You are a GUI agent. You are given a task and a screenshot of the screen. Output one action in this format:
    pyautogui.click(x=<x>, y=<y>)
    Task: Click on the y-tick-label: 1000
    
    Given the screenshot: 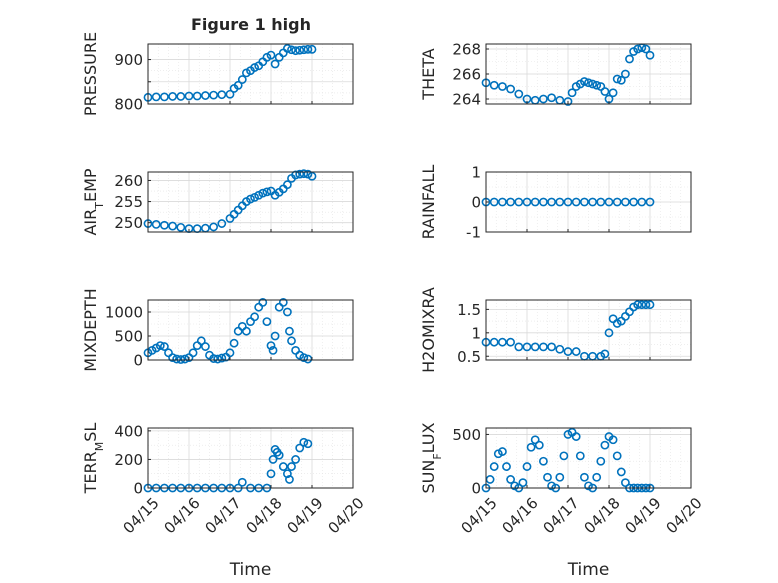 What is the action you would take?
    pyautogui.click(x=124, y=313)
    